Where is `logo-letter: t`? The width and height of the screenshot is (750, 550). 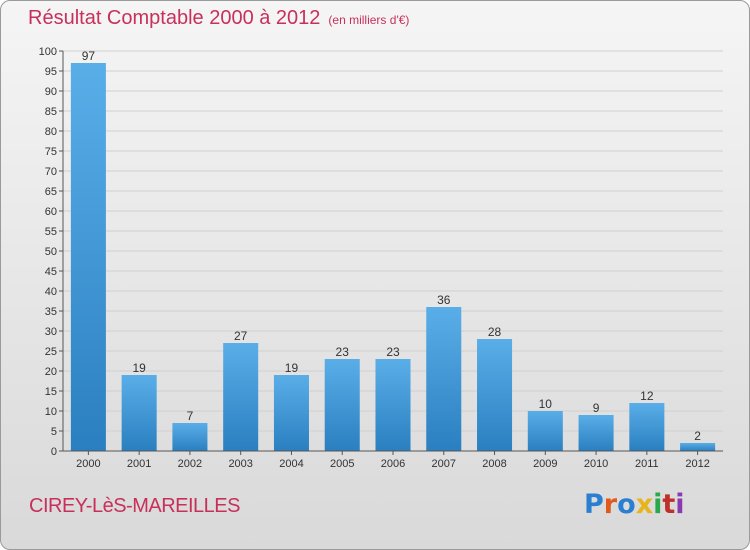 logo-letter: t is located at coordinates (669, 504).